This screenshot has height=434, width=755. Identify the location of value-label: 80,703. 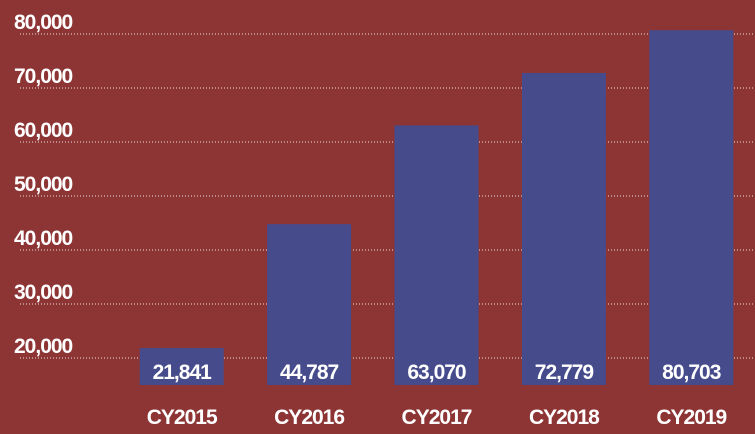
(691, 372).